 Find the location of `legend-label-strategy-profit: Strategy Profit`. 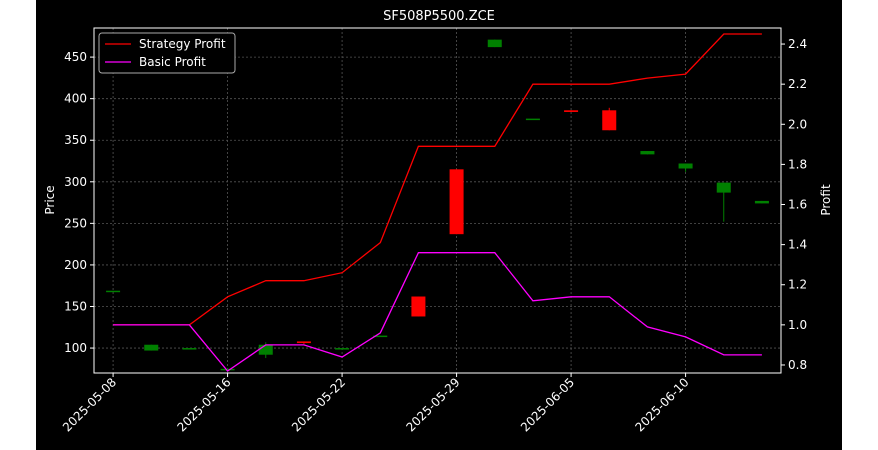

legend-label-strategy-profit: Strategy Profit is located at coordinates (182, 44).